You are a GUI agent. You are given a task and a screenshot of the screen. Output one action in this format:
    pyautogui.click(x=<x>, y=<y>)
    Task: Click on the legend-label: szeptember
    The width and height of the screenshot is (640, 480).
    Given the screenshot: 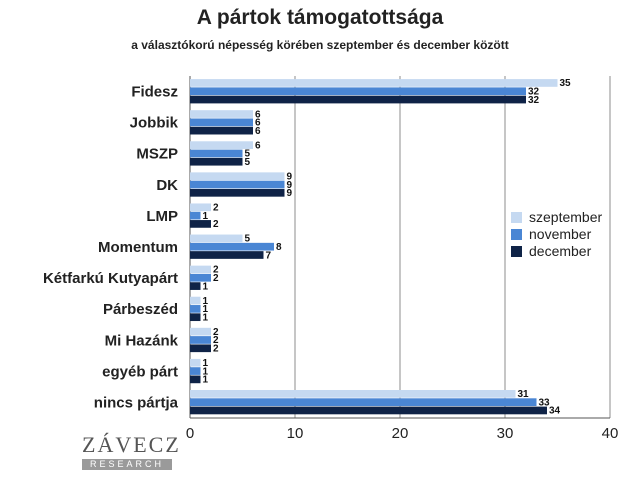 What is the action you would take?
    pyautogui.click(x=565, y=217)
    